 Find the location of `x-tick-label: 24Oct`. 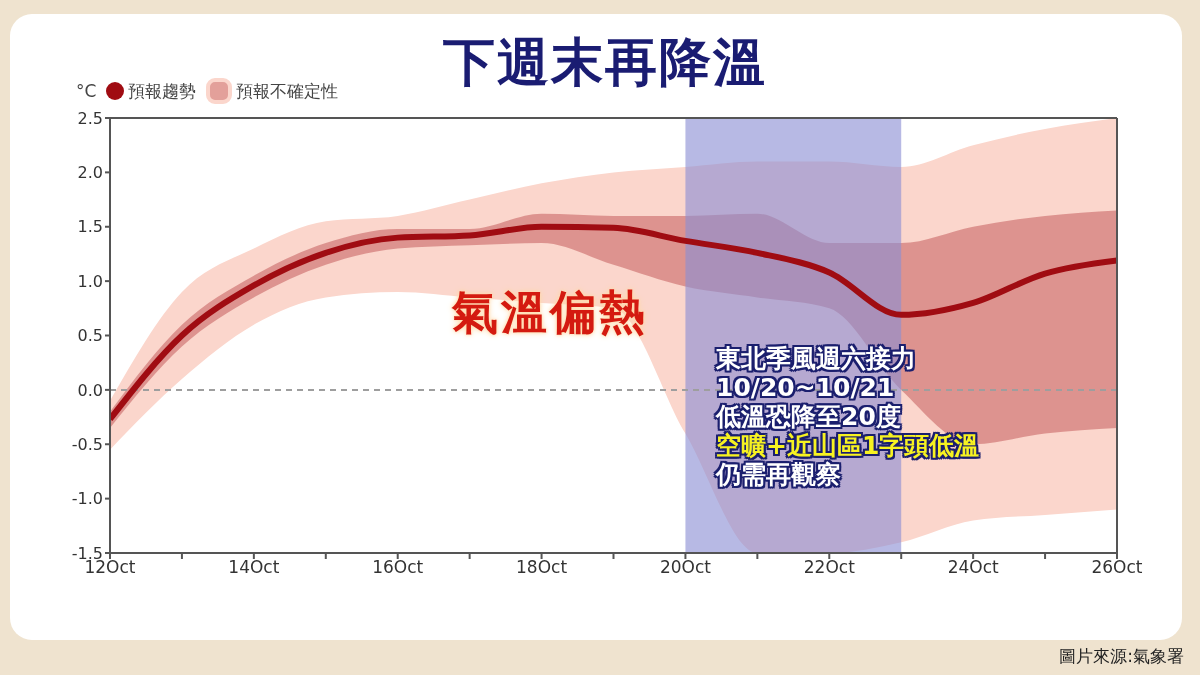

x-tick-label: 24Oct is located at coordinates (973, 567).